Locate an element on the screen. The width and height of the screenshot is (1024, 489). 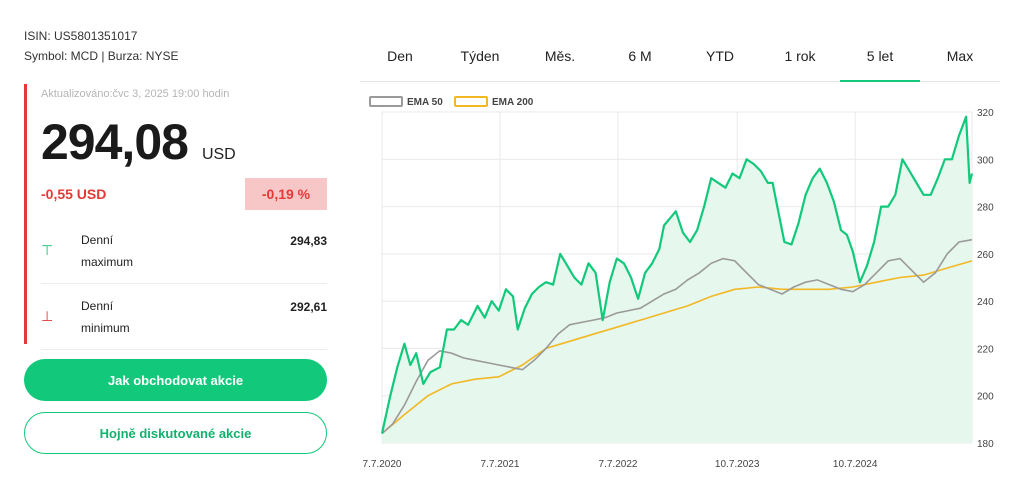
discussed-shares-button: Hojně diskutované akcie is located at coordinates (175, 433).